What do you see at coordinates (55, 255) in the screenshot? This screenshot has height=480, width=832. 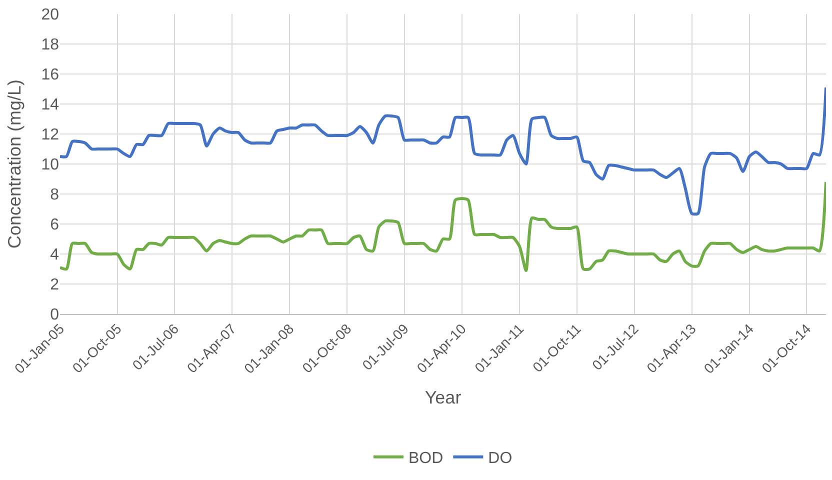 I see `y-tick-label: 4` at bounding box center [55, 255].